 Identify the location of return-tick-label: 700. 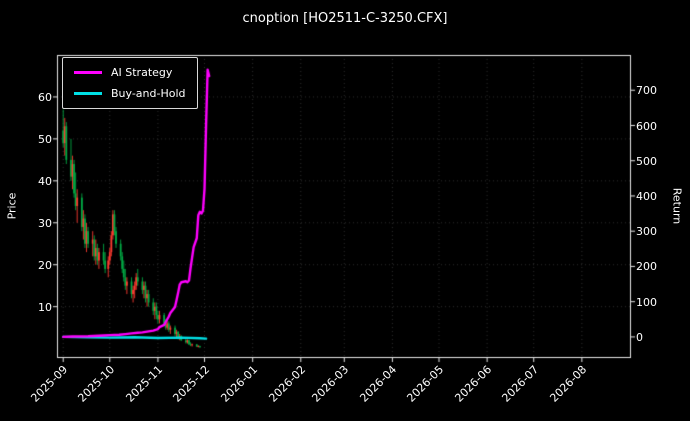
(646, 90).